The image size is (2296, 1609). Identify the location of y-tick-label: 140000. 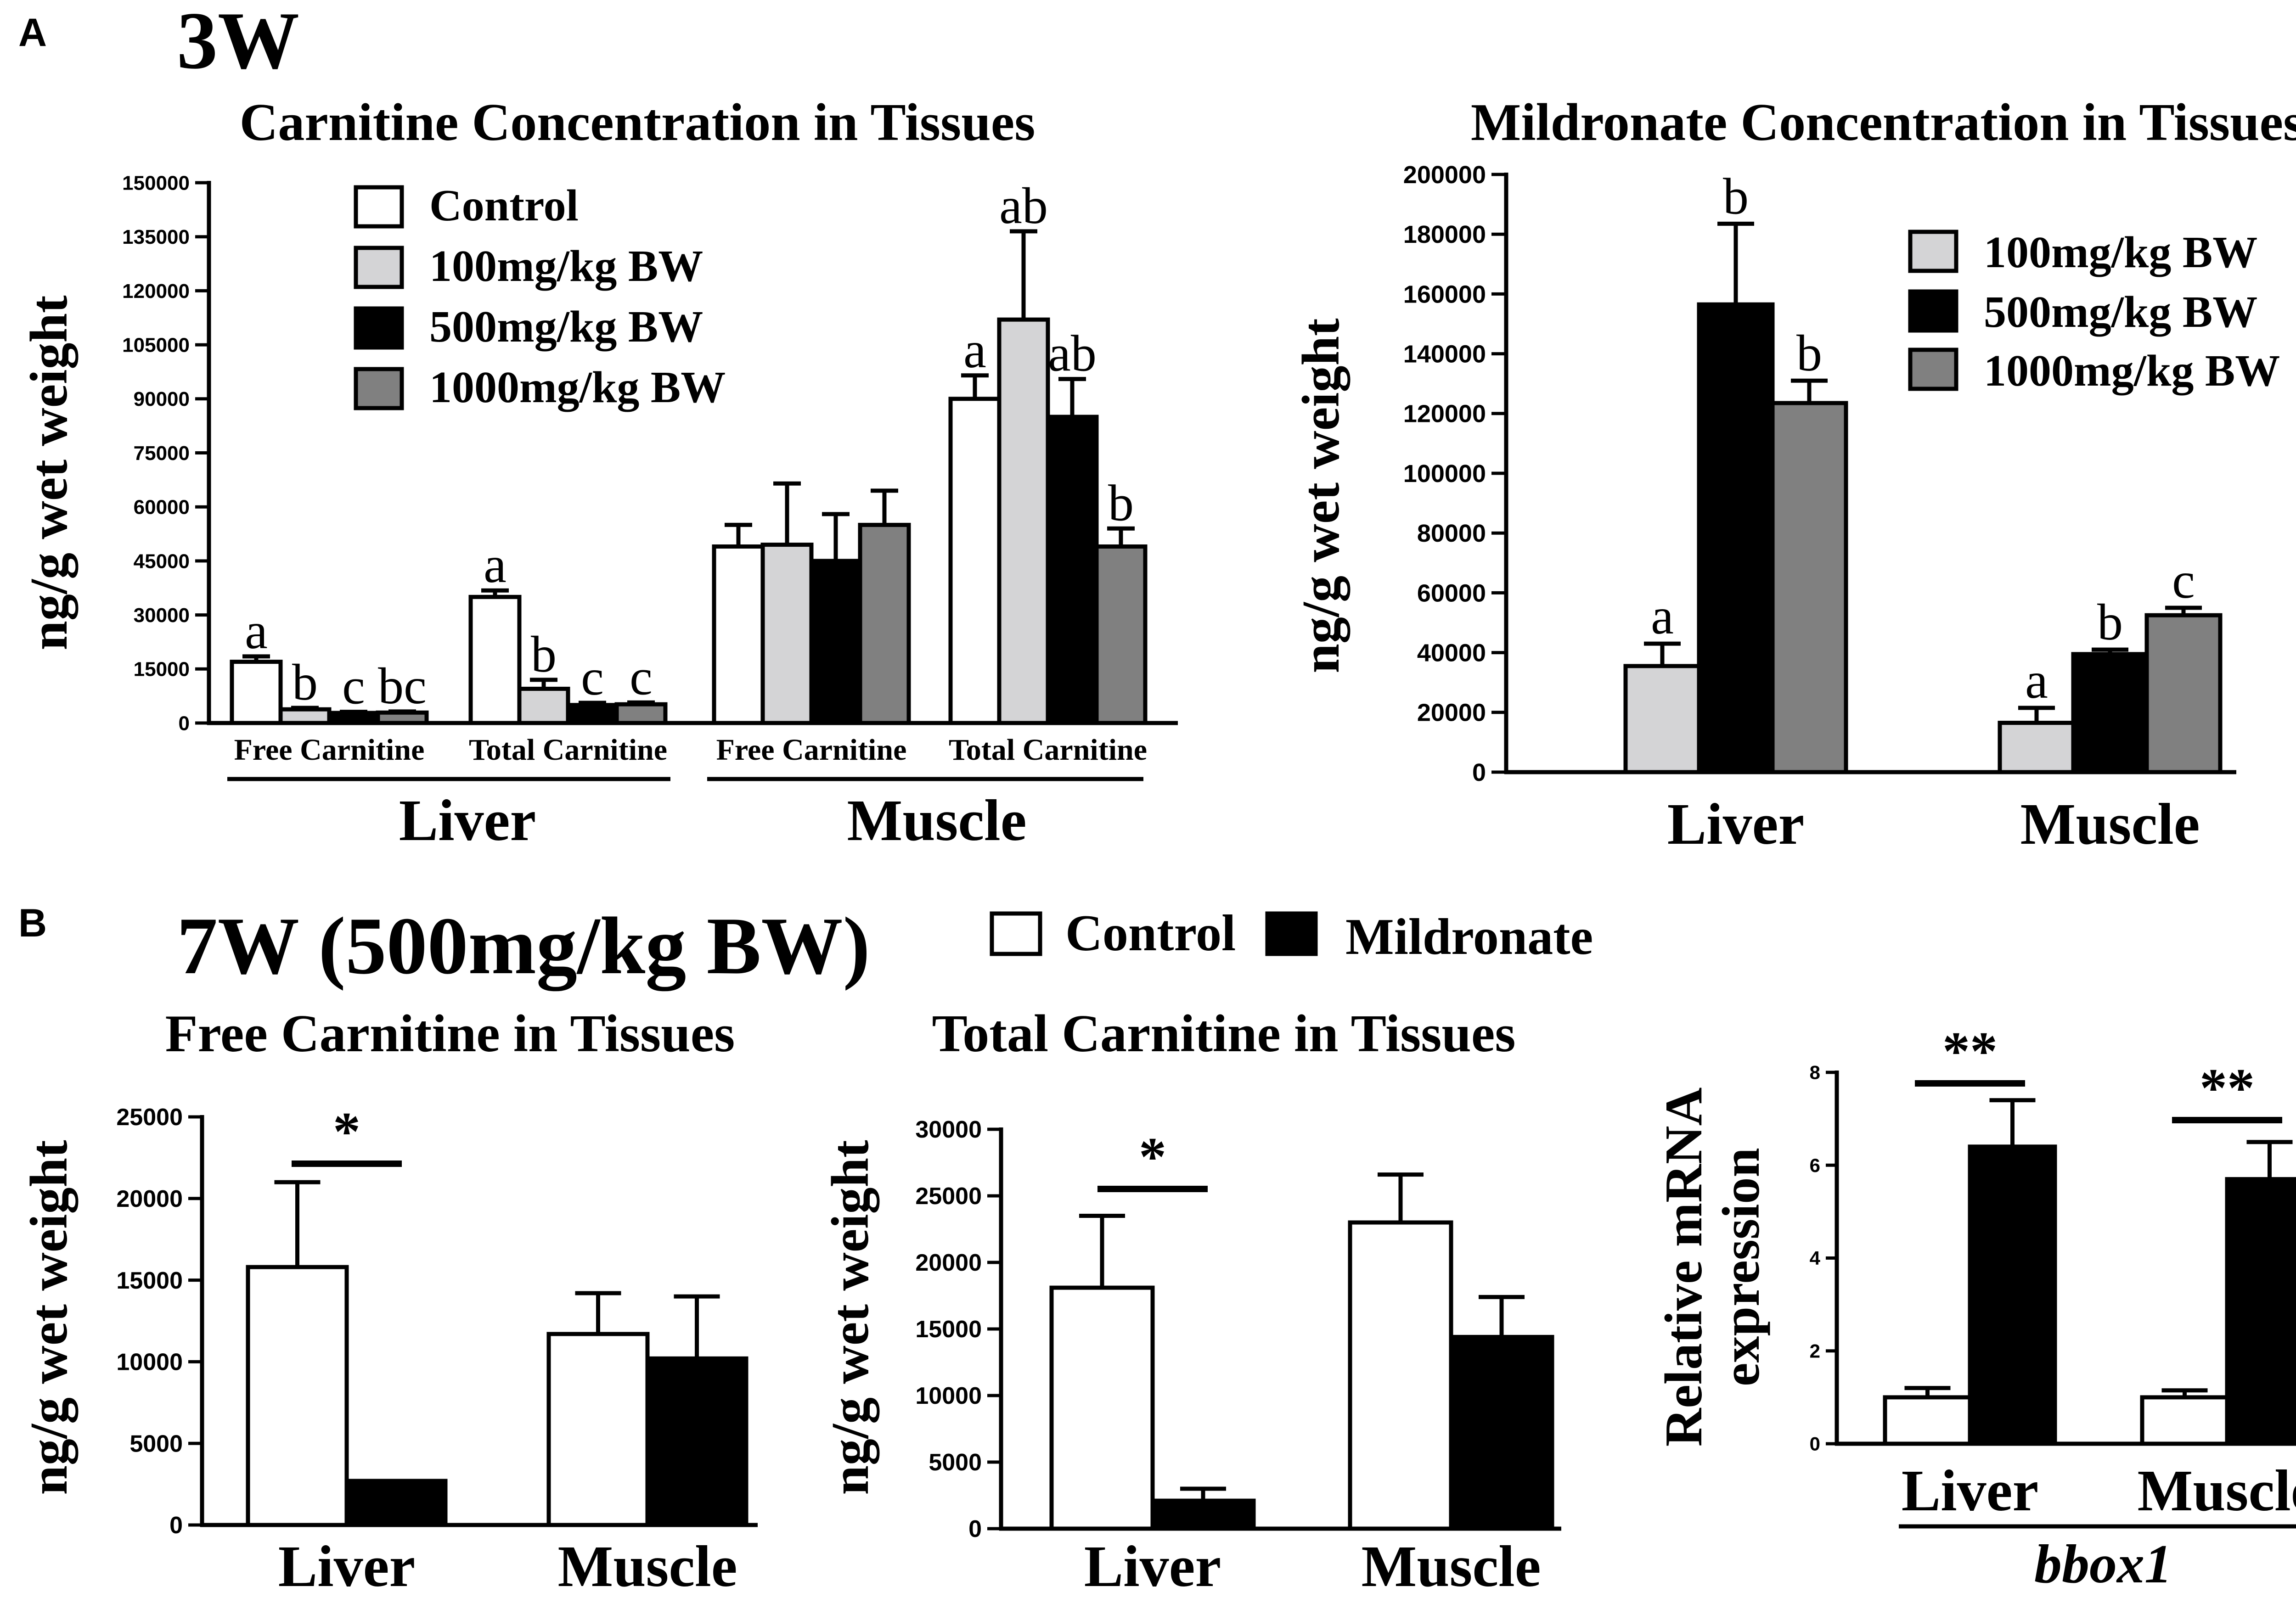
(1444, 355).